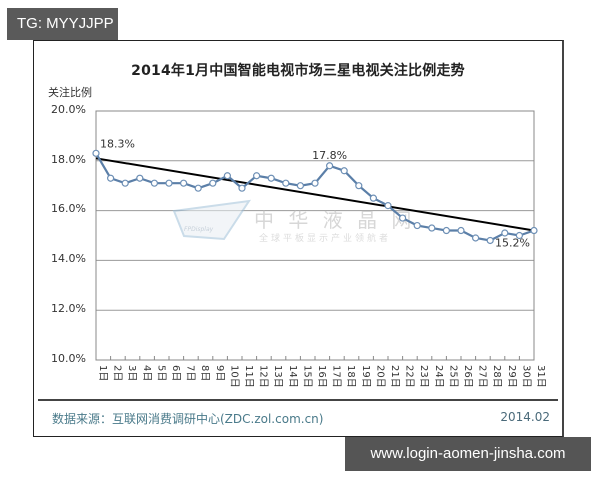  What do you see at coordinates (62, 24) in the screenshot?
I see `top-watermark-tag: TG: MYYJJPP` at bounding box center [62, 24].